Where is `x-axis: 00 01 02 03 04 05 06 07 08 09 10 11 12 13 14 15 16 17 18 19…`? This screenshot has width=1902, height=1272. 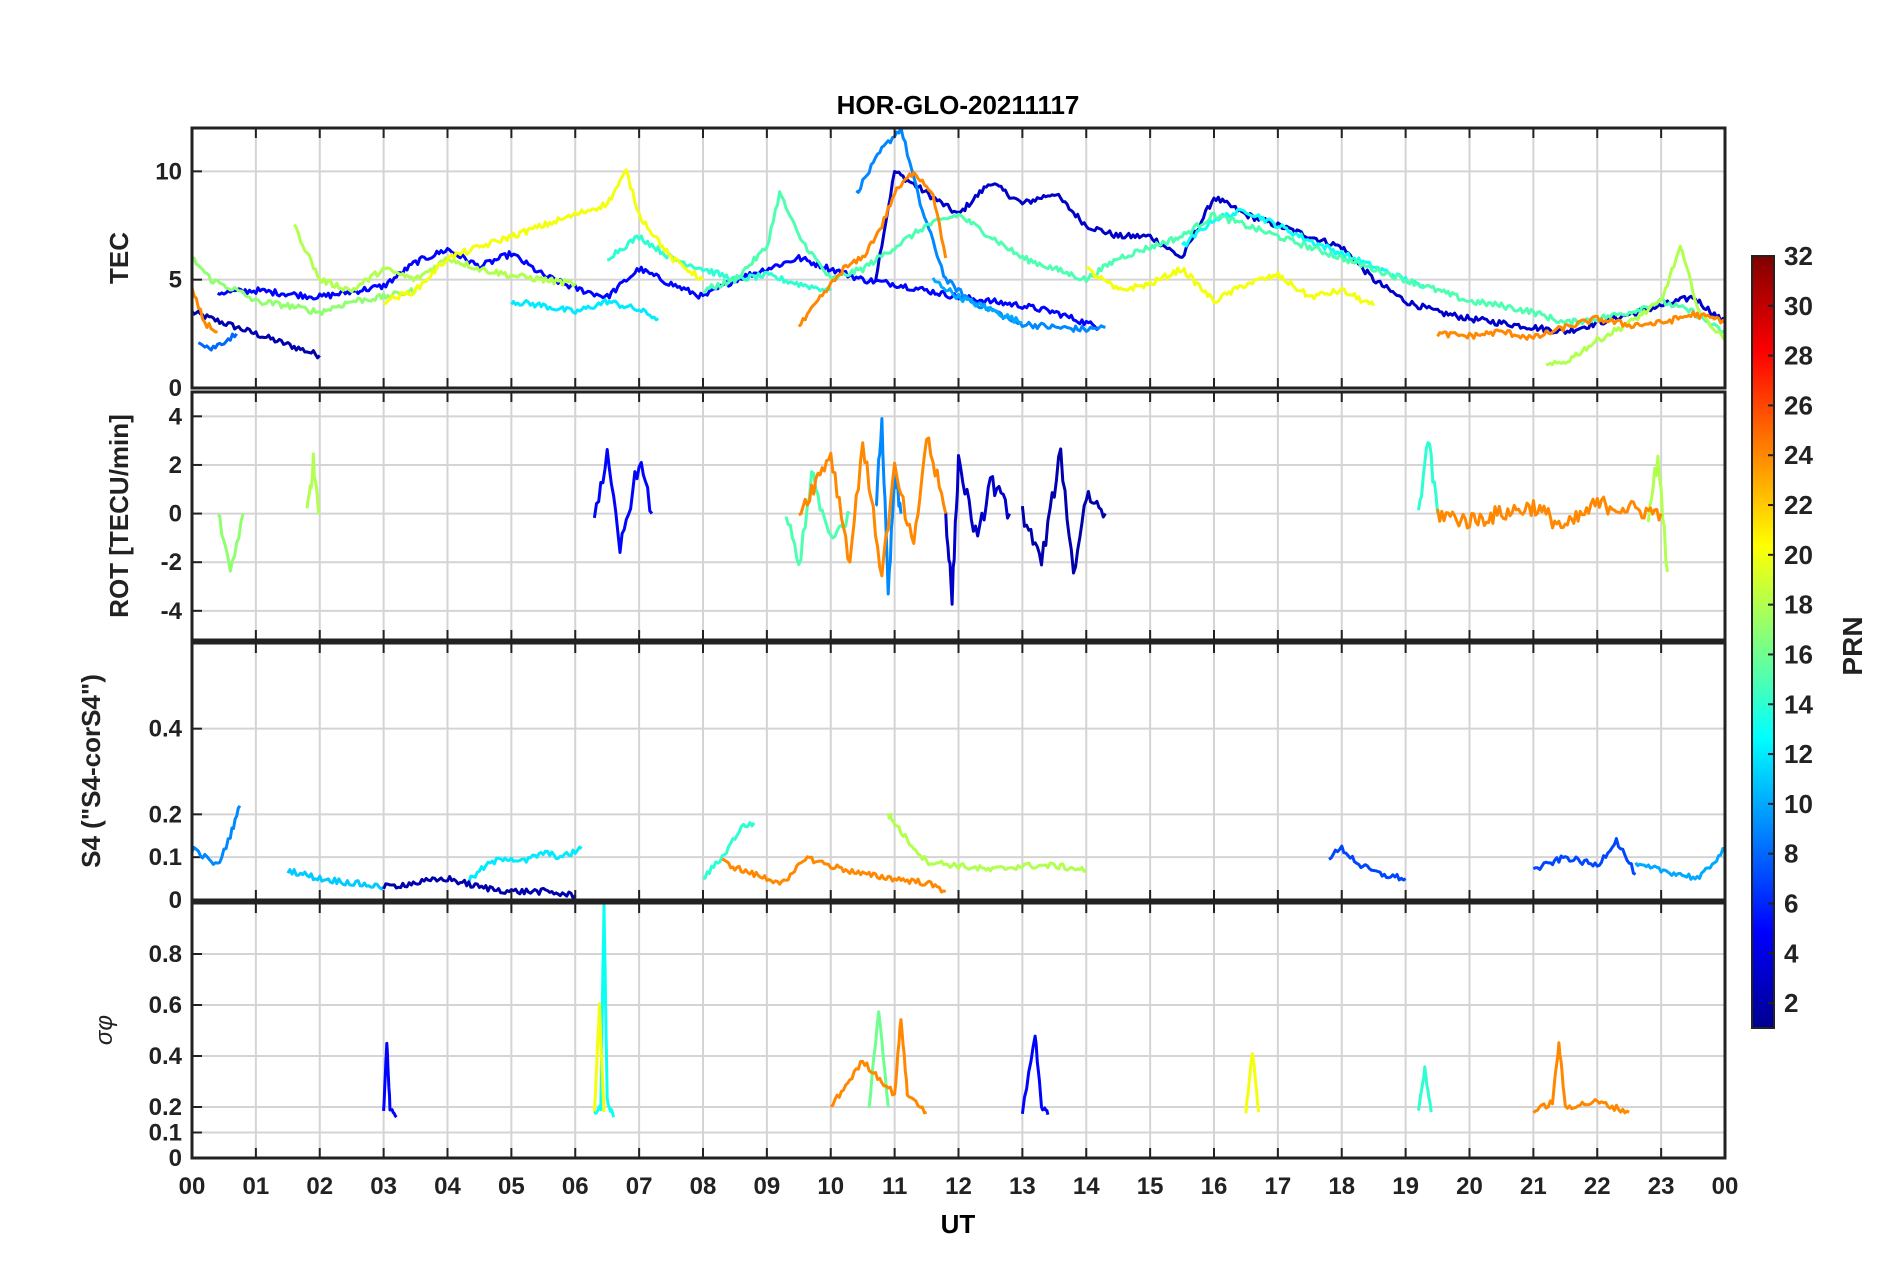
x-axis: 00 01 02 03 04 05 06 07 08 09 10 11 12 13 14 15 16 17 18 19… is located at coordinates (959, 1186).